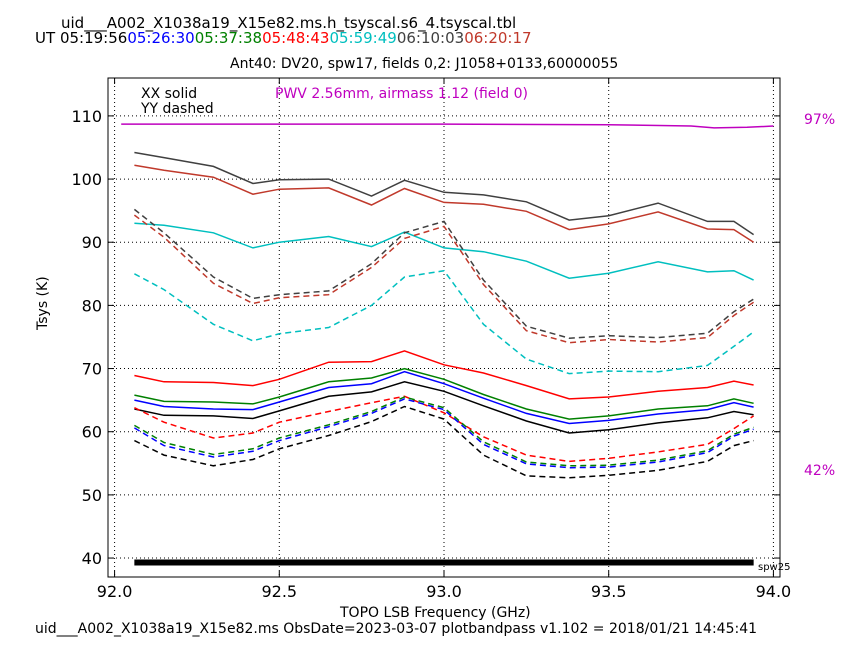 This screenshot has width=864, height=648. I want to click on ut-time-4: 05:59:49, so click(363, 38).